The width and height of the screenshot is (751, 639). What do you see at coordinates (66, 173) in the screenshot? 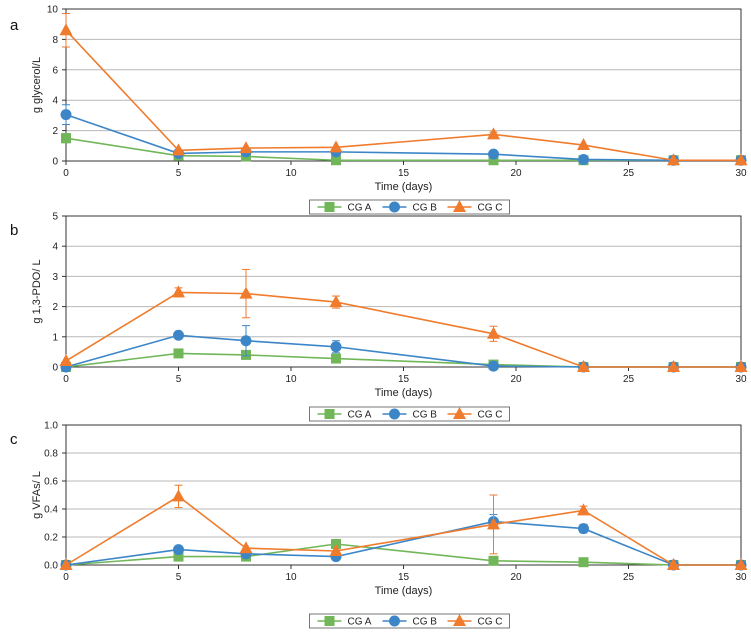
I see `panel-a-xtick-label: 0` at bounding box center [66, 173].